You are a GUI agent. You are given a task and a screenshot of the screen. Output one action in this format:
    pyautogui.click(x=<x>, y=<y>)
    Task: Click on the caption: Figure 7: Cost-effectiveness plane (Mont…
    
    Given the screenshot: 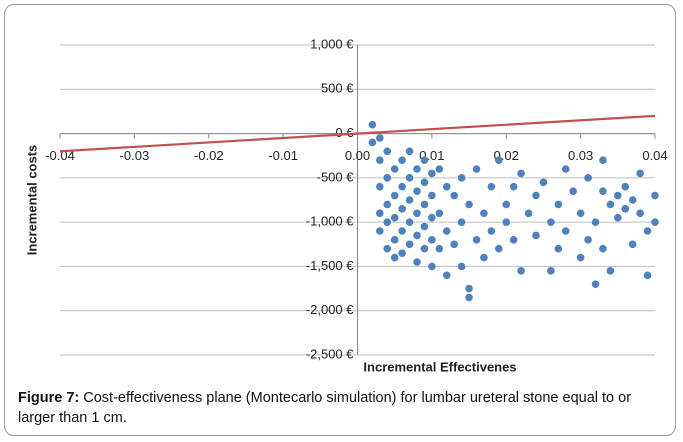 What is the action you would take?
    pyautogui.click(x=343, y=408)
    